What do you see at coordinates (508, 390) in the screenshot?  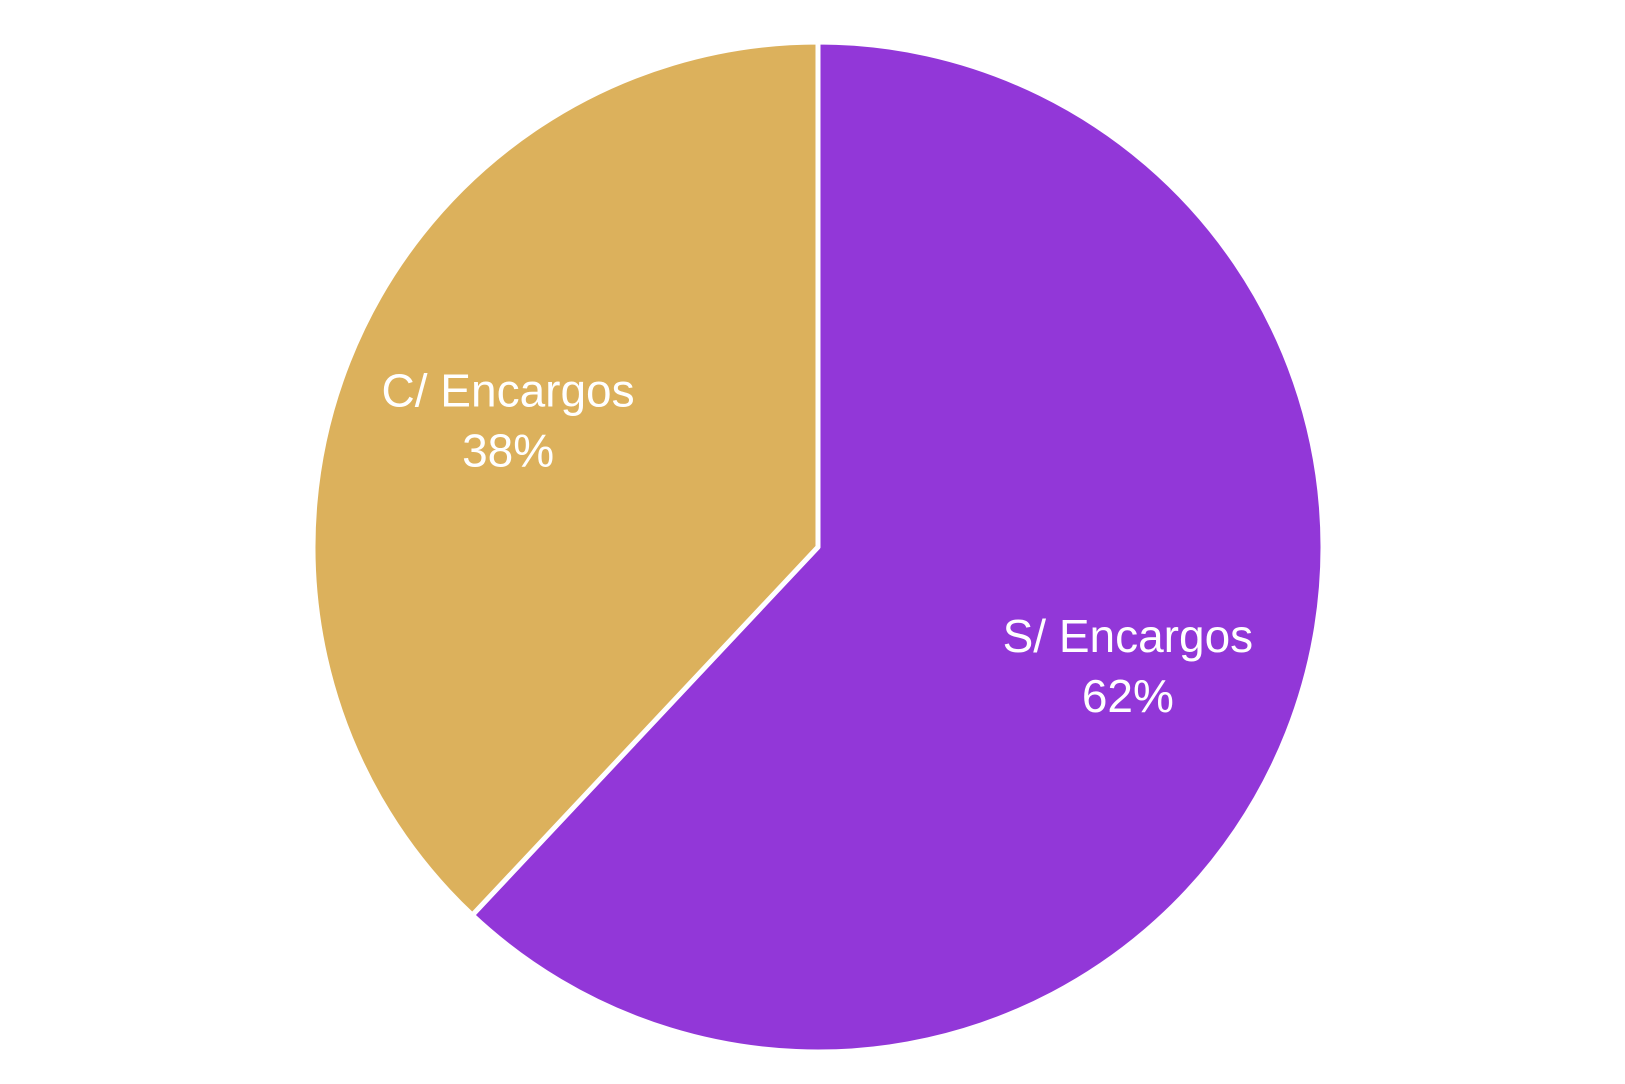 I see `slice-label: C/ Encargos` at bounding box center [508, 390].